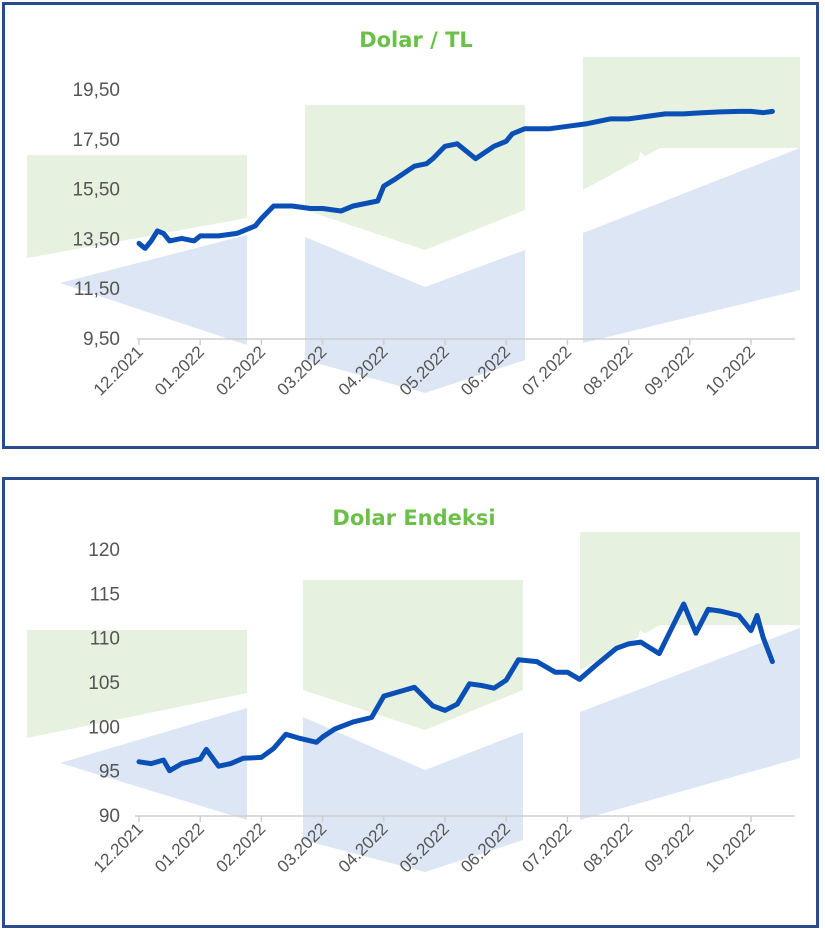  What do you see at coordinates (105, 639) in the screenshot?
I see `y-tick-label: 110` at bounding box center [105, 639].